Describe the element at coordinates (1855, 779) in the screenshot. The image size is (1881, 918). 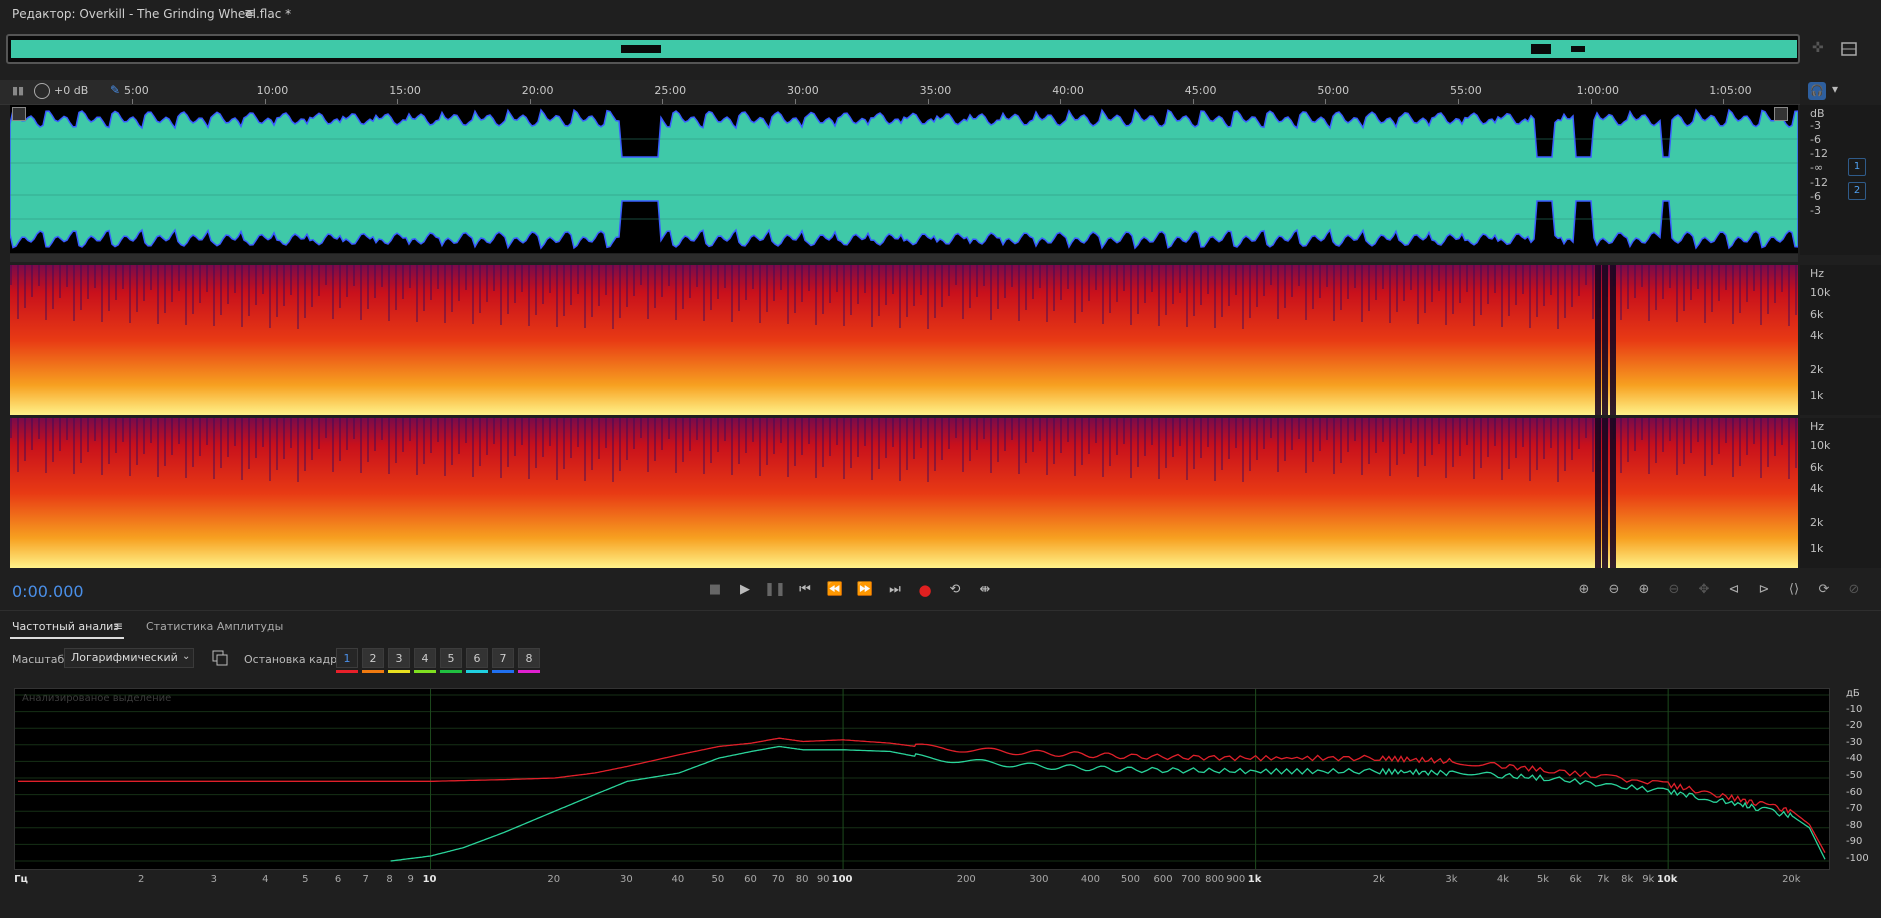
I see `db-axis: дБ -10 -20 -30 -40 -50 -60 -70 -80 -90 -100` at that location.